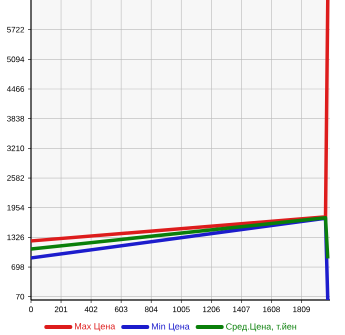 This screenshot has height=335, width=345. What do you see at coordinates (261, 327) in the screenshot?
I see `legend-label: Сред.Цена, т.йен` at bounding box center [261, 327].